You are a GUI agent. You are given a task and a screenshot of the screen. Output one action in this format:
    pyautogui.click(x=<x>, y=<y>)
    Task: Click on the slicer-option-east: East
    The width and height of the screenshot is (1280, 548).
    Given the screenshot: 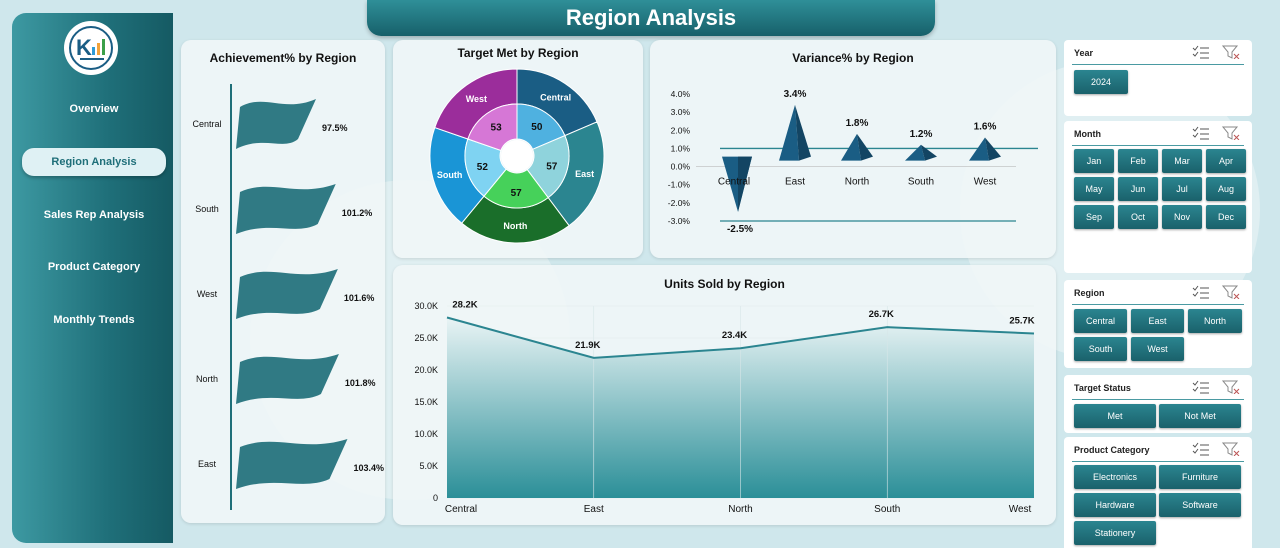 What is the action you would take?
    pyautogui.click(x=1157, y=321)
    